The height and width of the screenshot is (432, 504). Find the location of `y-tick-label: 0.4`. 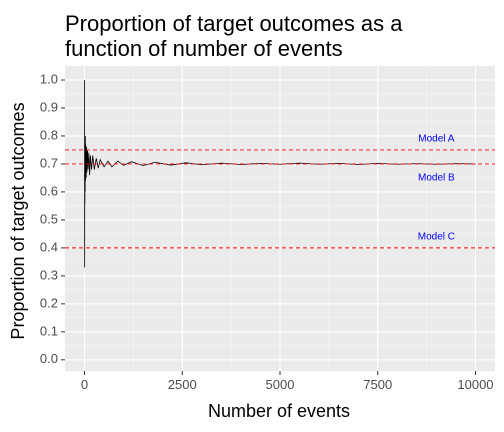

y-tick-label: 0.4 is located at coordinates (49, 246).